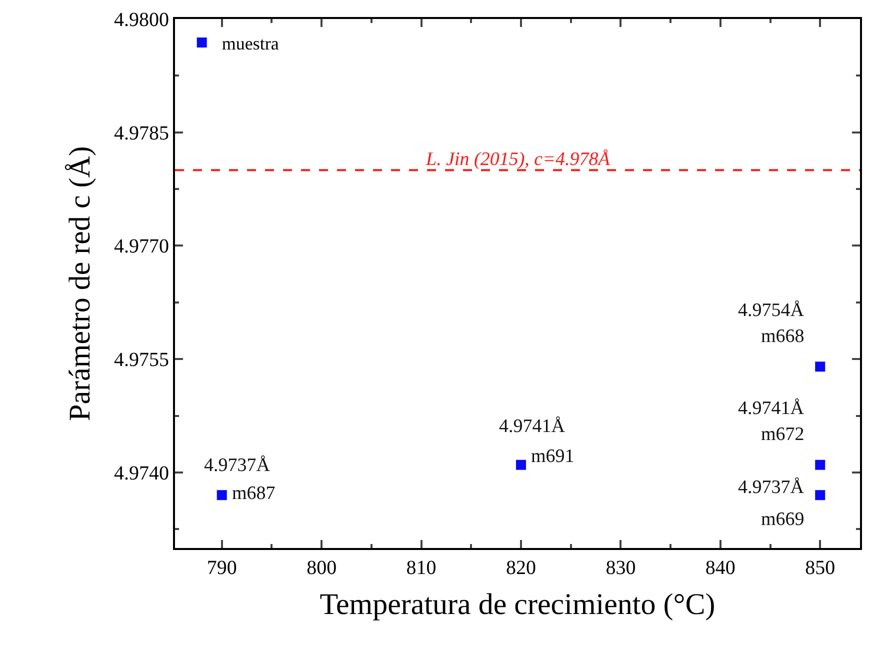 The width and height of the screenshot is (870, 655). What do you see at coordinates (782, 519) in the screenshot?
I see `annotation: m669` at bounding box center [782, 519].